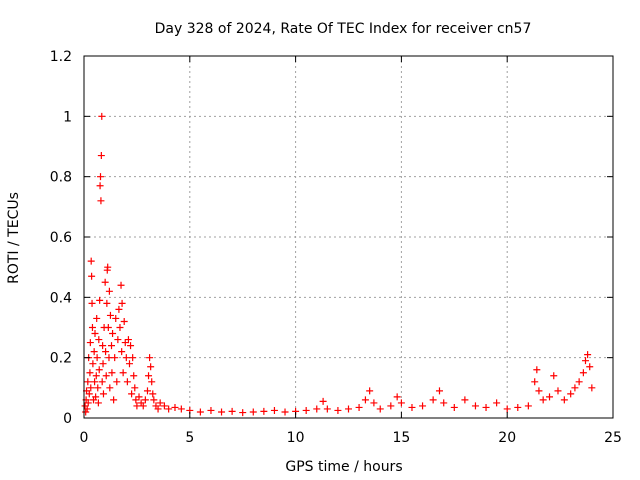 The image size is (640, 480). Describe the element at coordinates (61, 238) in the screenshot. I see `y-tick-label: 0.6` at that location.